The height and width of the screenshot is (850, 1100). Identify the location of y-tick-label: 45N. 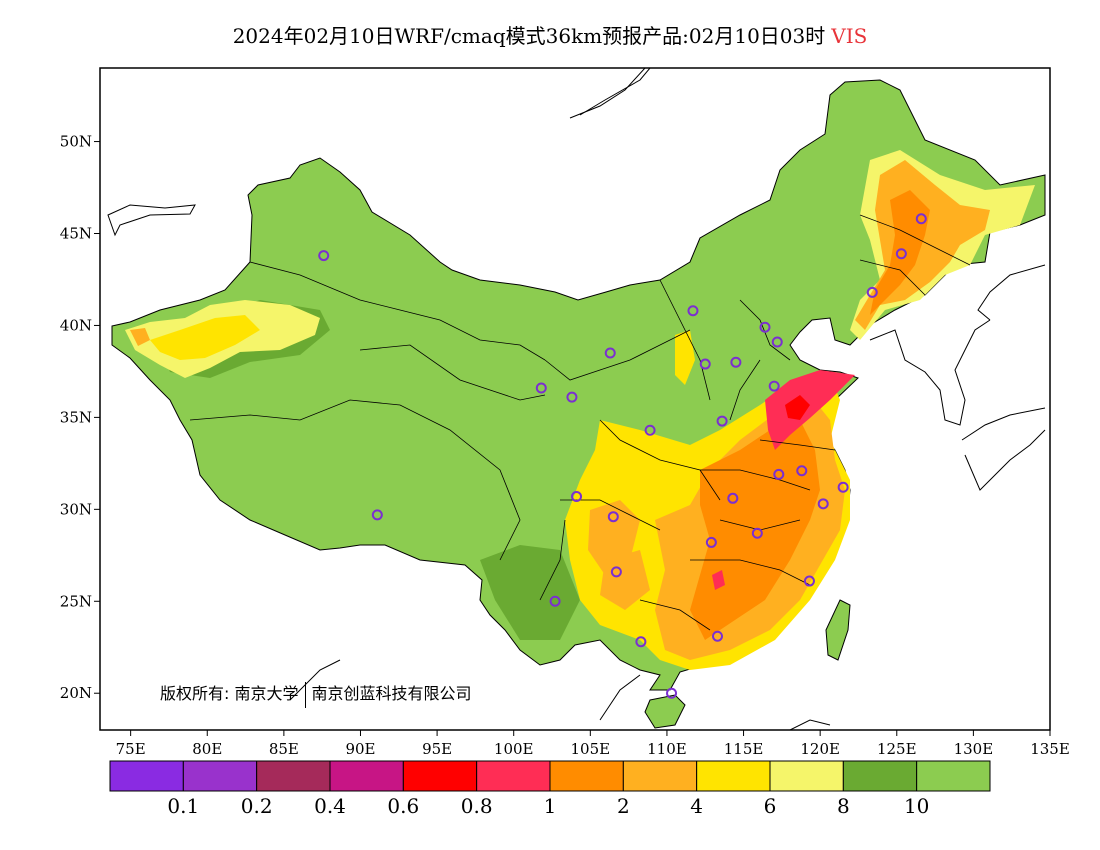
(76, 234).